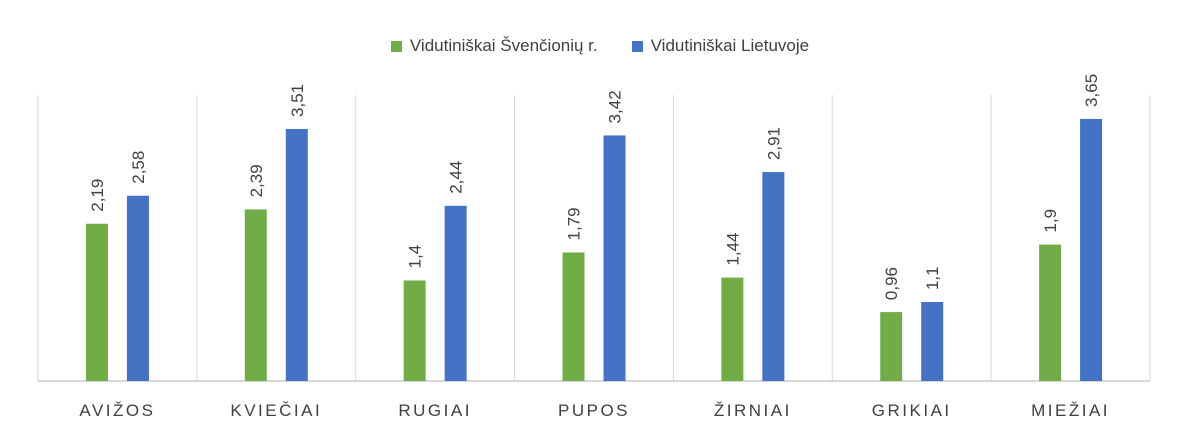 The image size is (1200, 436). Describe the element at coordinates (435, 410) in the screenshot. I see `category-label: RUGIAI` at that location.